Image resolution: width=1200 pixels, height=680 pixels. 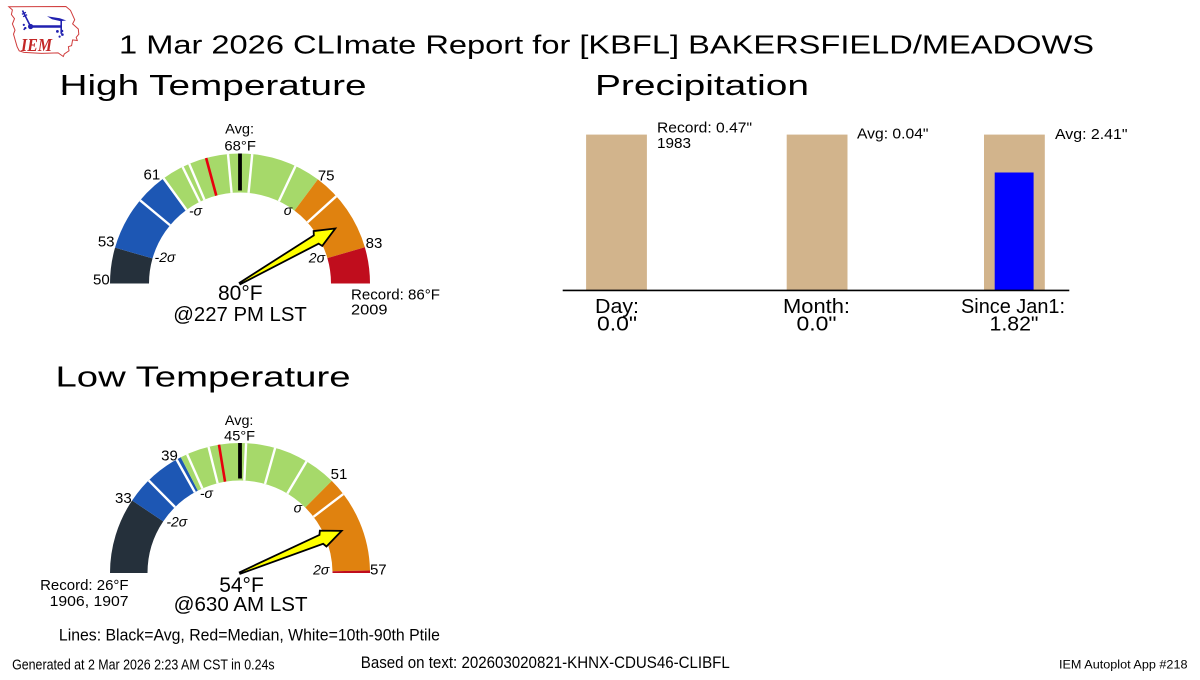 What do you see at coordinates (203, 377) in the screenshot?
I see `svg-text: Low Temperature` at bounding box center [203, 377].